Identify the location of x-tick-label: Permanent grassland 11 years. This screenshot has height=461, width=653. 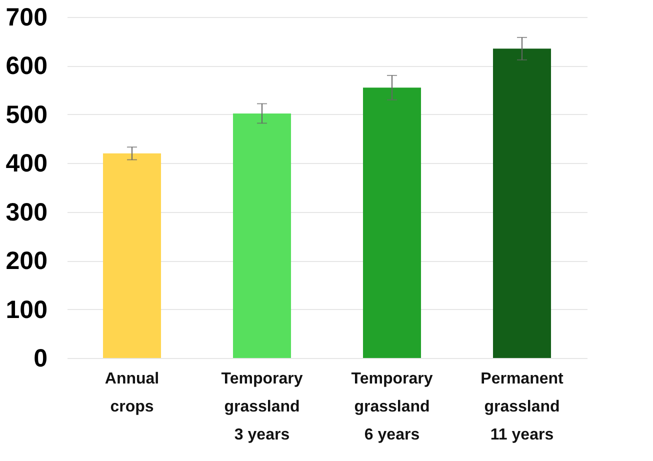
(522, 407).